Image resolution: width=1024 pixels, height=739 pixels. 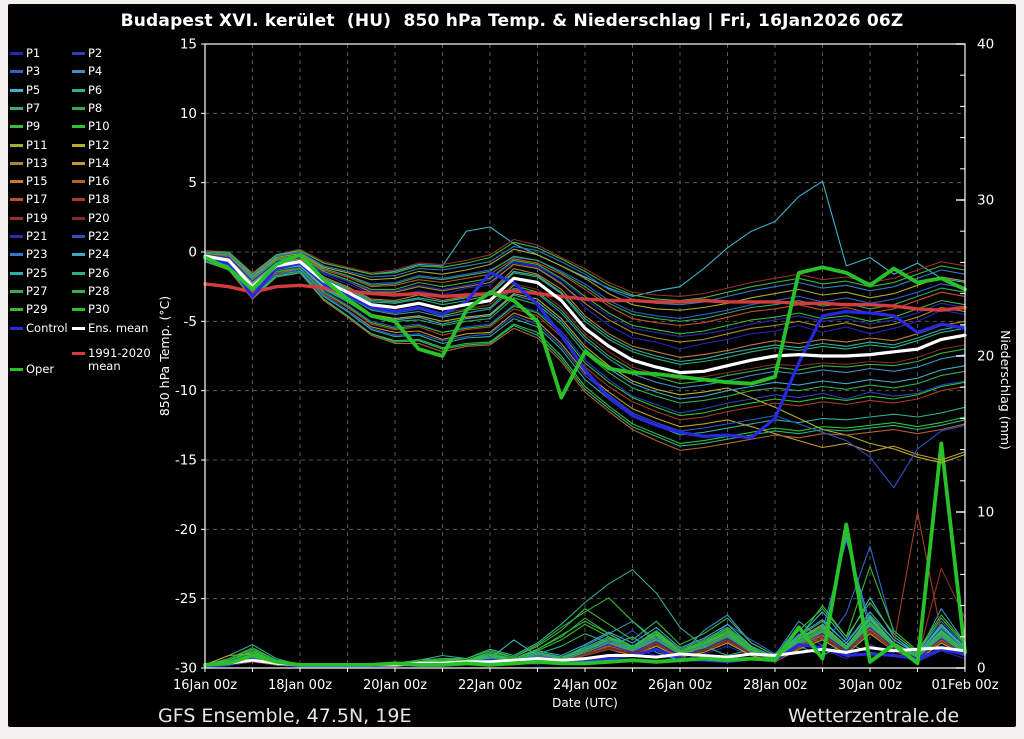 I want to click on axis-tick-label: -30, so click(x=186, y=669).